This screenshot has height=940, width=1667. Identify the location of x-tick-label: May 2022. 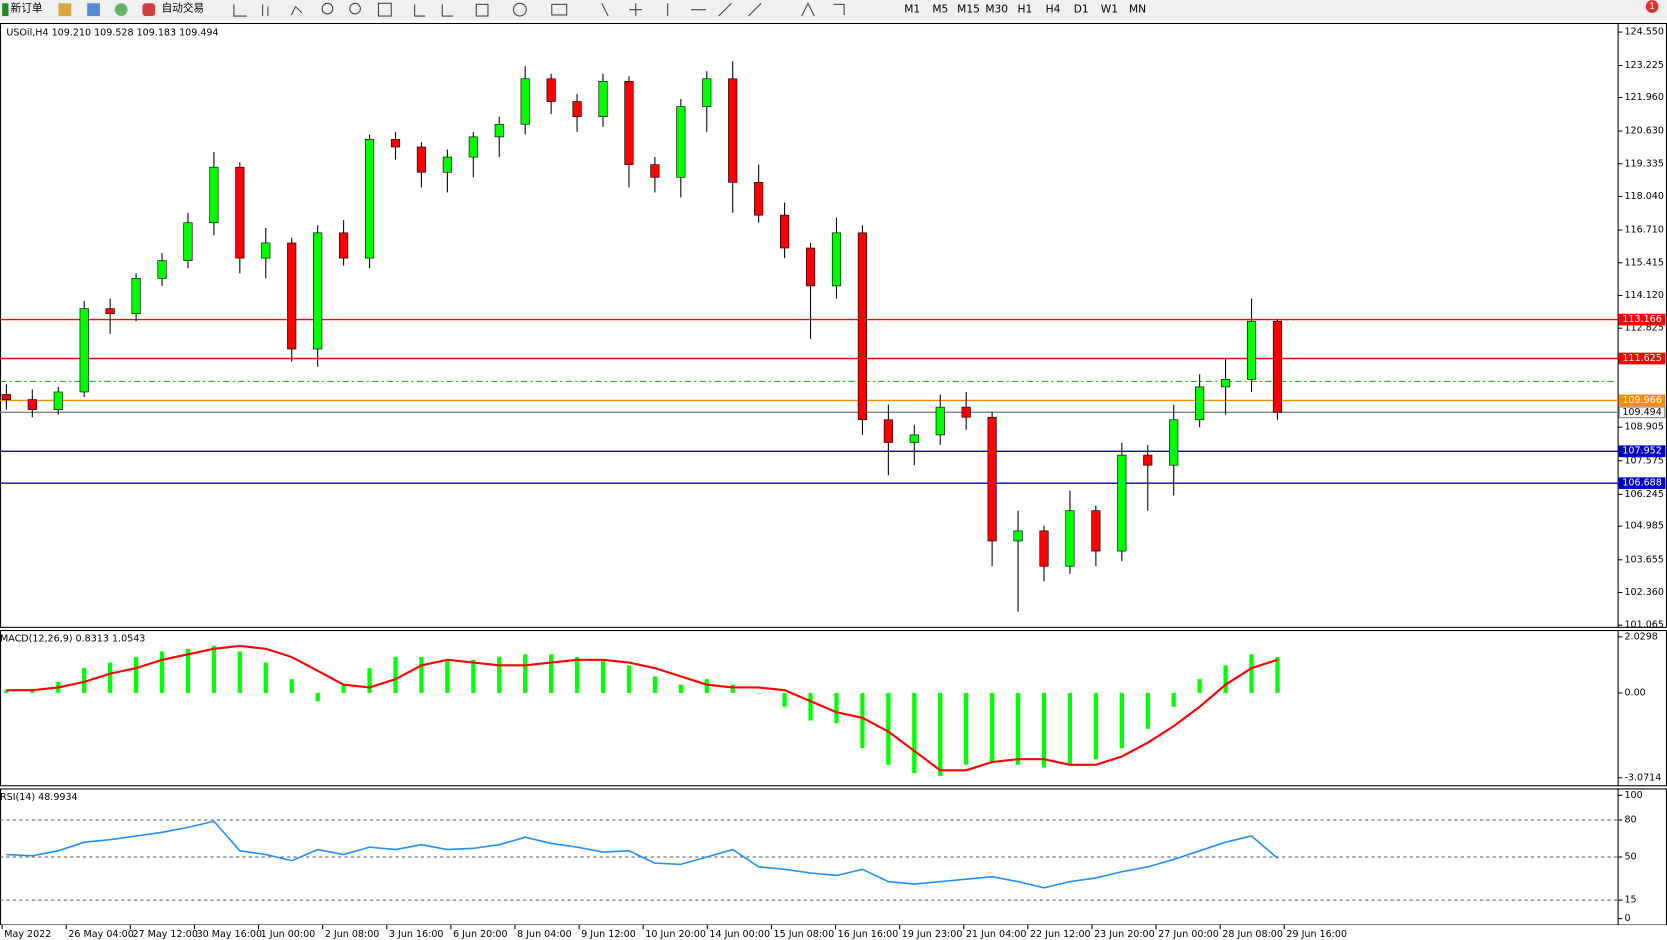
(27, 934).